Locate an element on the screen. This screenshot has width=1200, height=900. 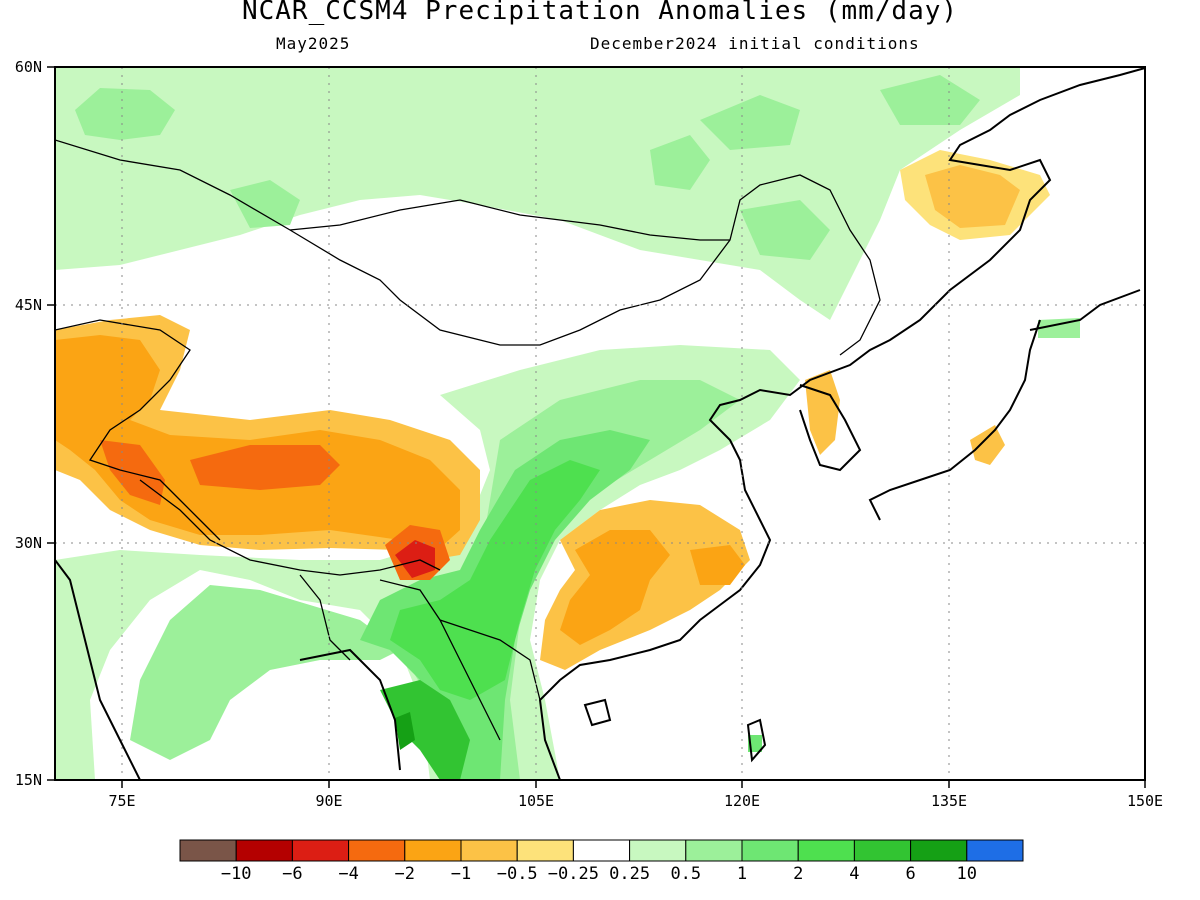
hainan-coastline is located at coordinates (597, 712).